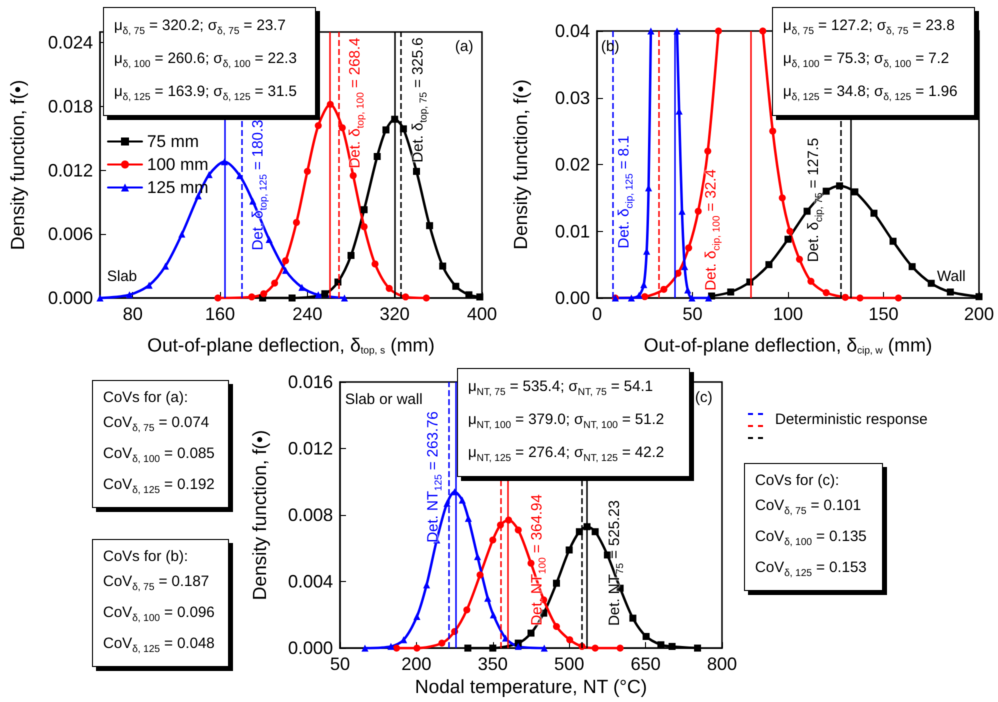  I want to click on text: CoV$_{δ, 75}$ = 0.101, so click(808, 507).